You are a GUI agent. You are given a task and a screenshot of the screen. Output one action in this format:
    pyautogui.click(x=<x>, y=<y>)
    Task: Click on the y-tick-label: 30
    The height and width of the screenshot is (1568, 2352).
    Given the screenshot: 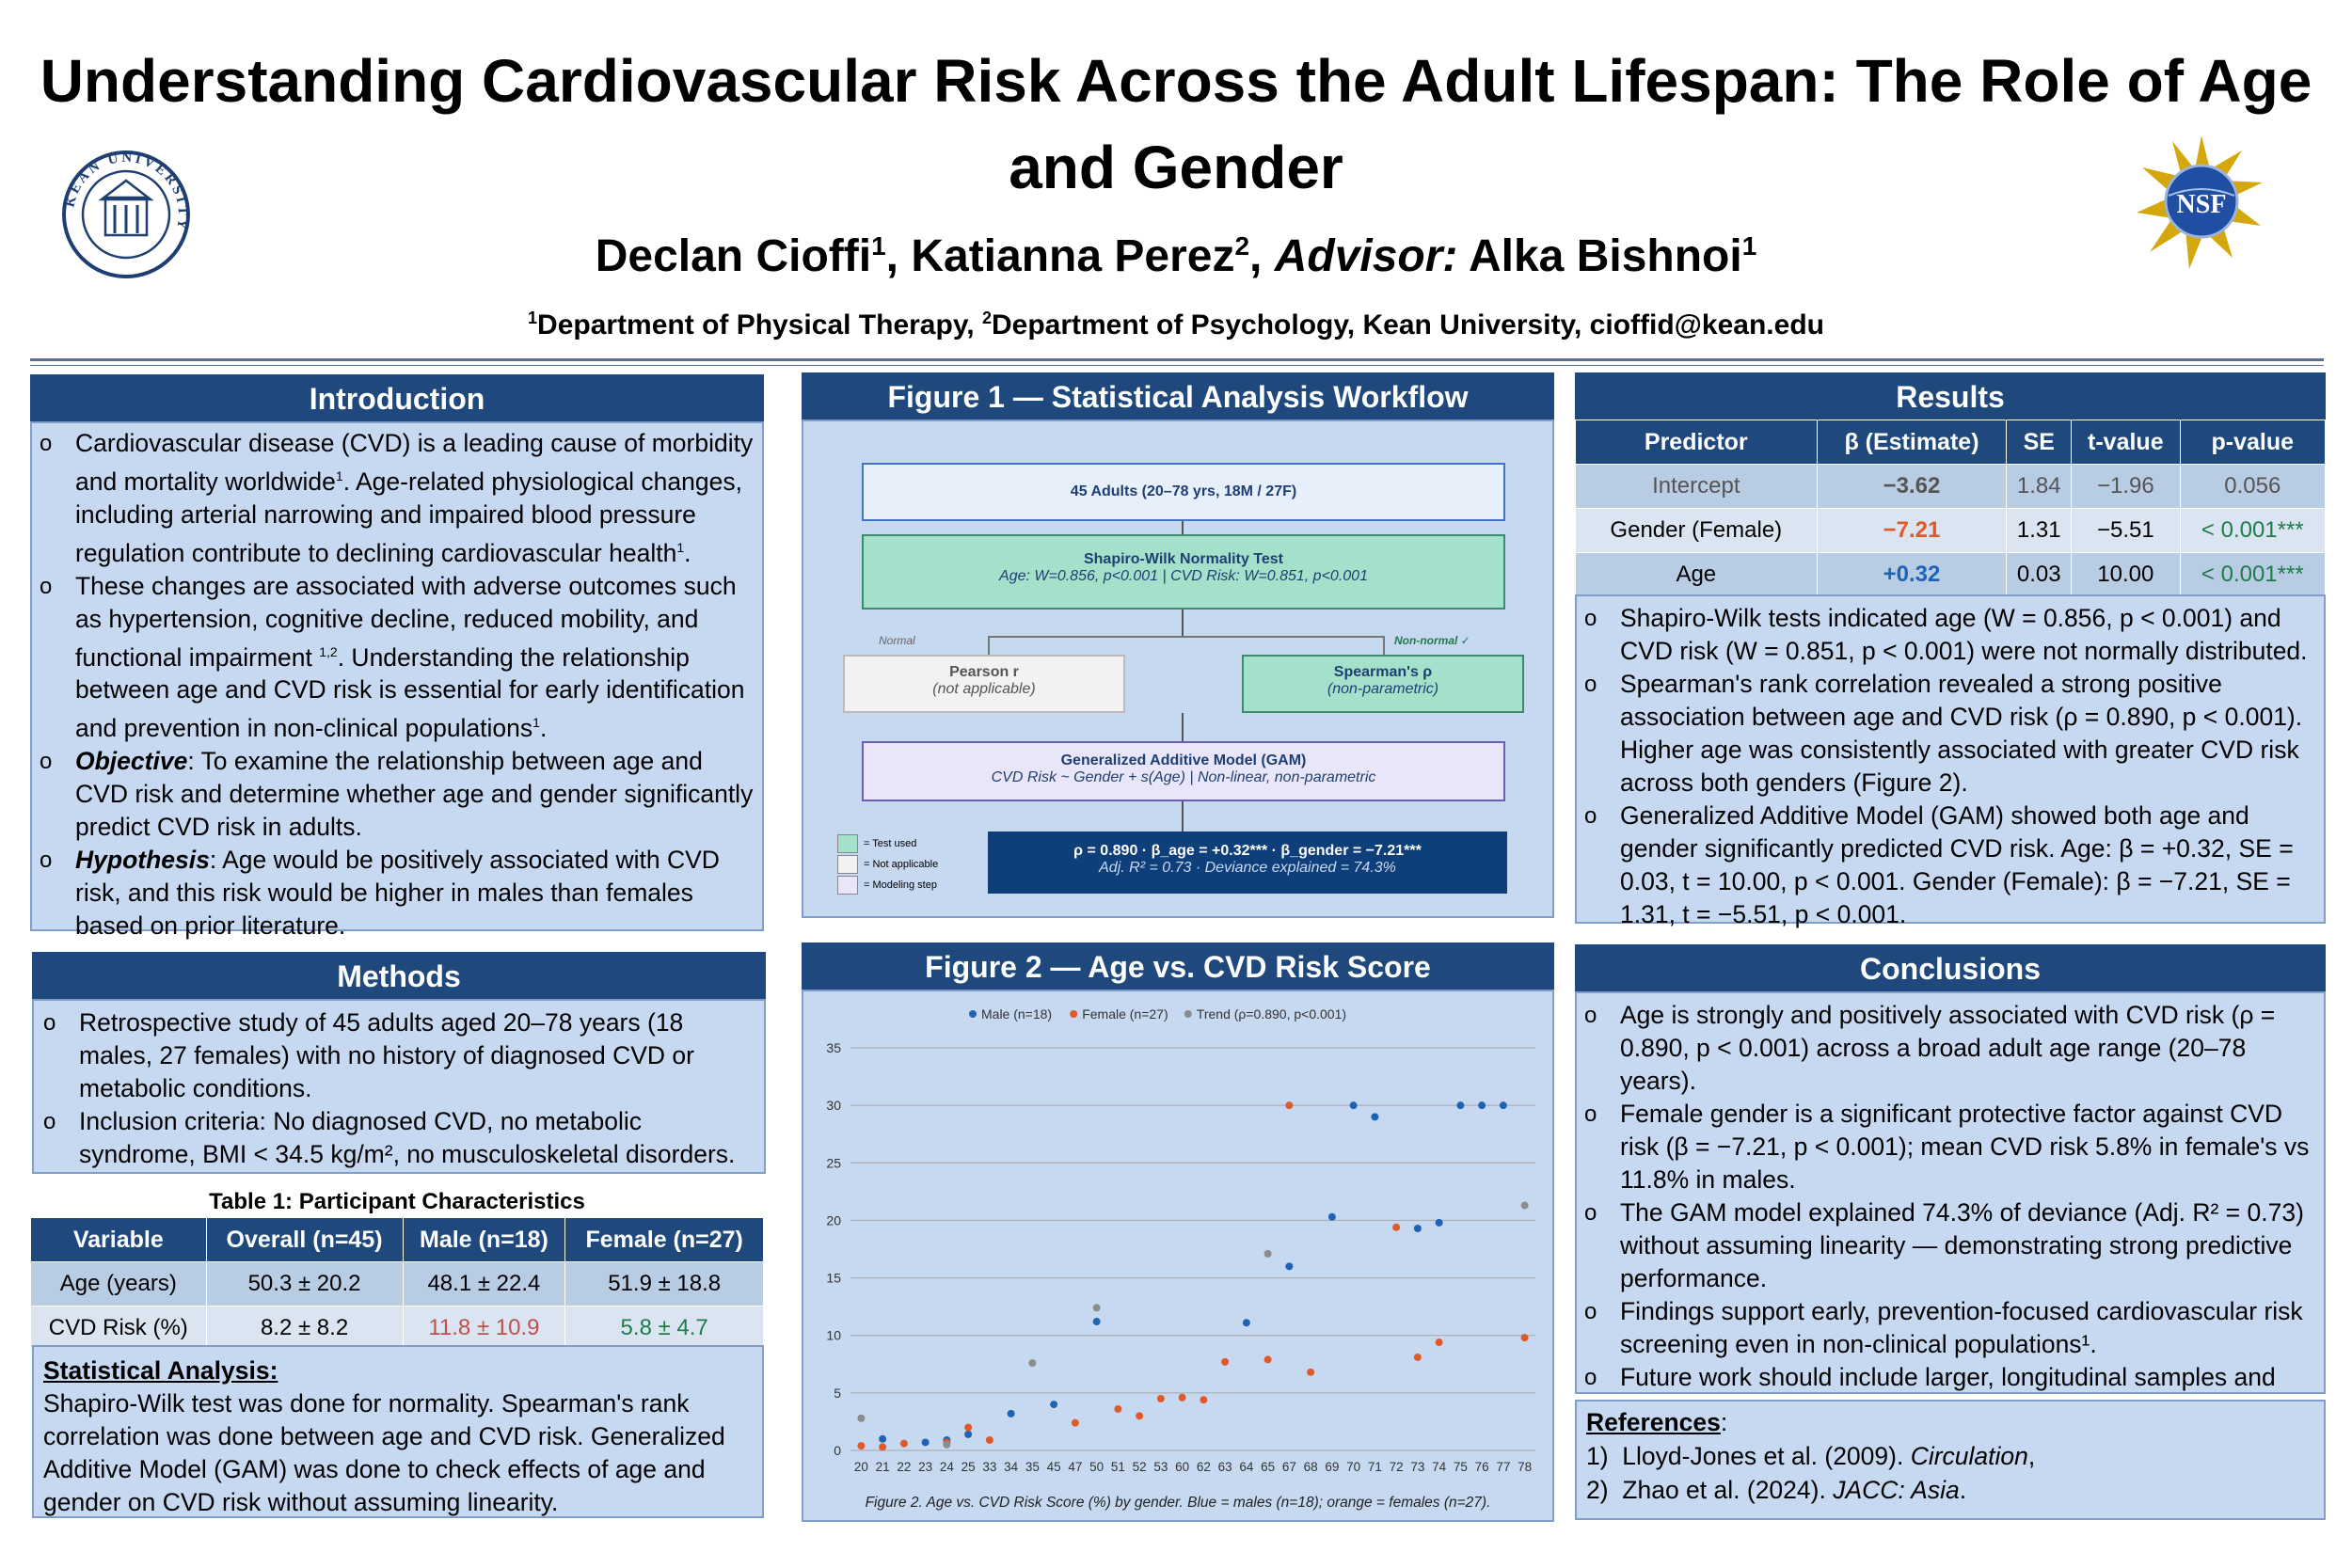 What is the action you would take?
    pyautogui.click(x=833, y=1105)
    